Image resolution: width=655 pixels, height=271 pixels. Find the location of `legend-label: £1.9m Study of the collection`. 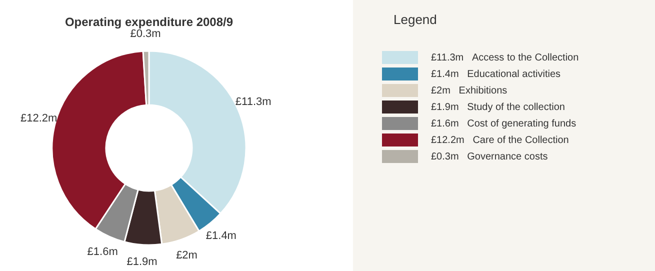

legend-label: £1.9m Study of the collection is located at coordinates (498, 107).